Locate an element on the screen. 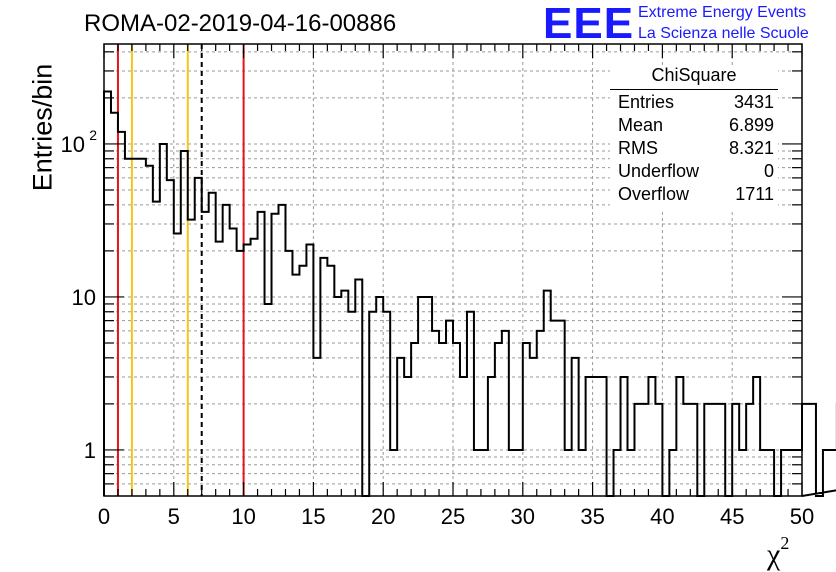 The image size is (836, 572). x-tick-label: 0 is located at coordinates (104, 516).